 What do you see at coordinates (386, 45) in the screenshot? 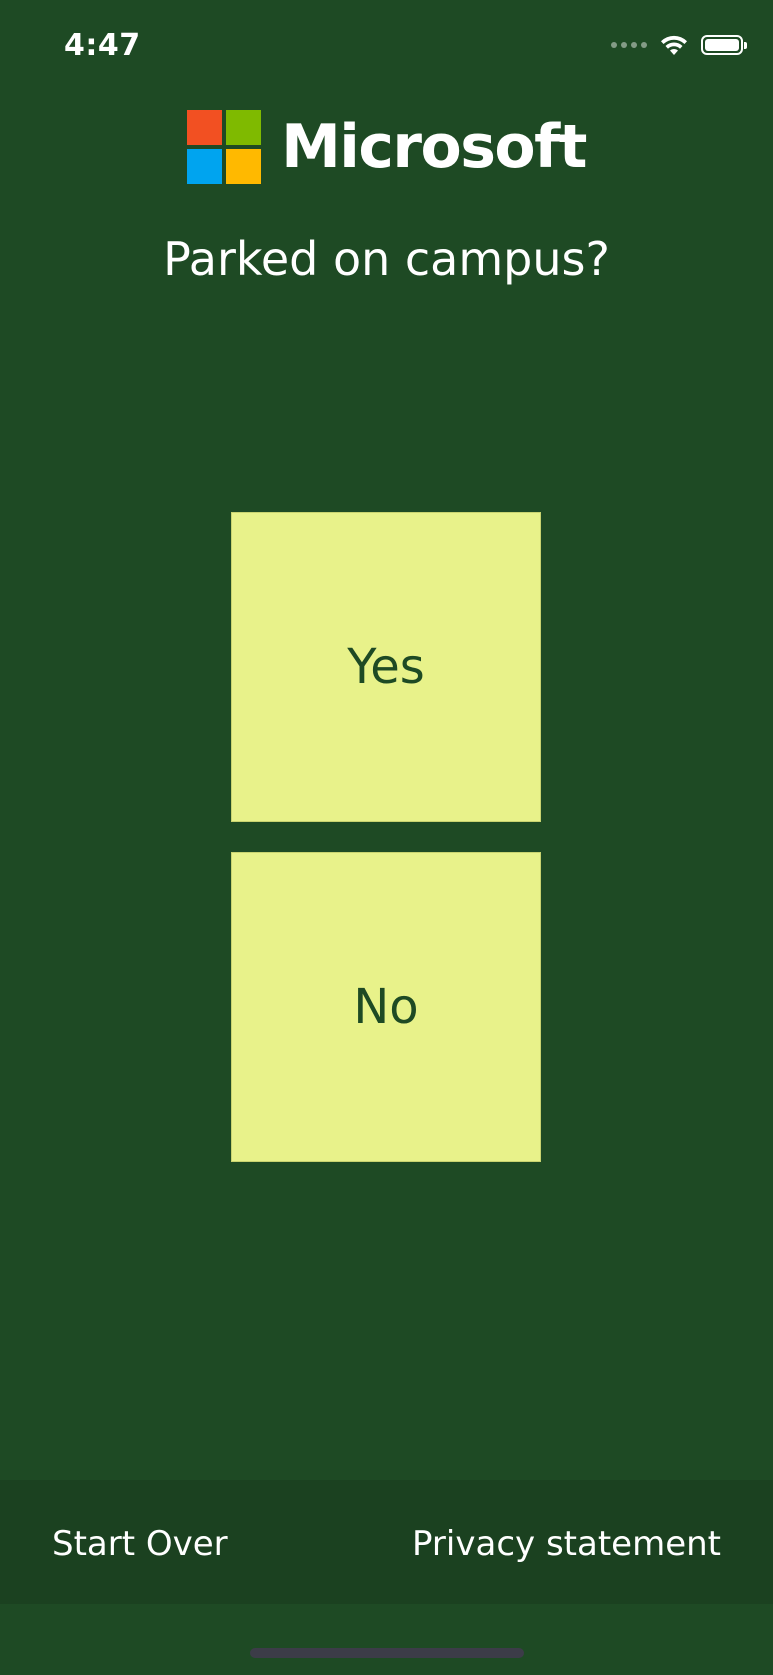
I see `status-bar: 4:47` at bounding box center [386, 45].